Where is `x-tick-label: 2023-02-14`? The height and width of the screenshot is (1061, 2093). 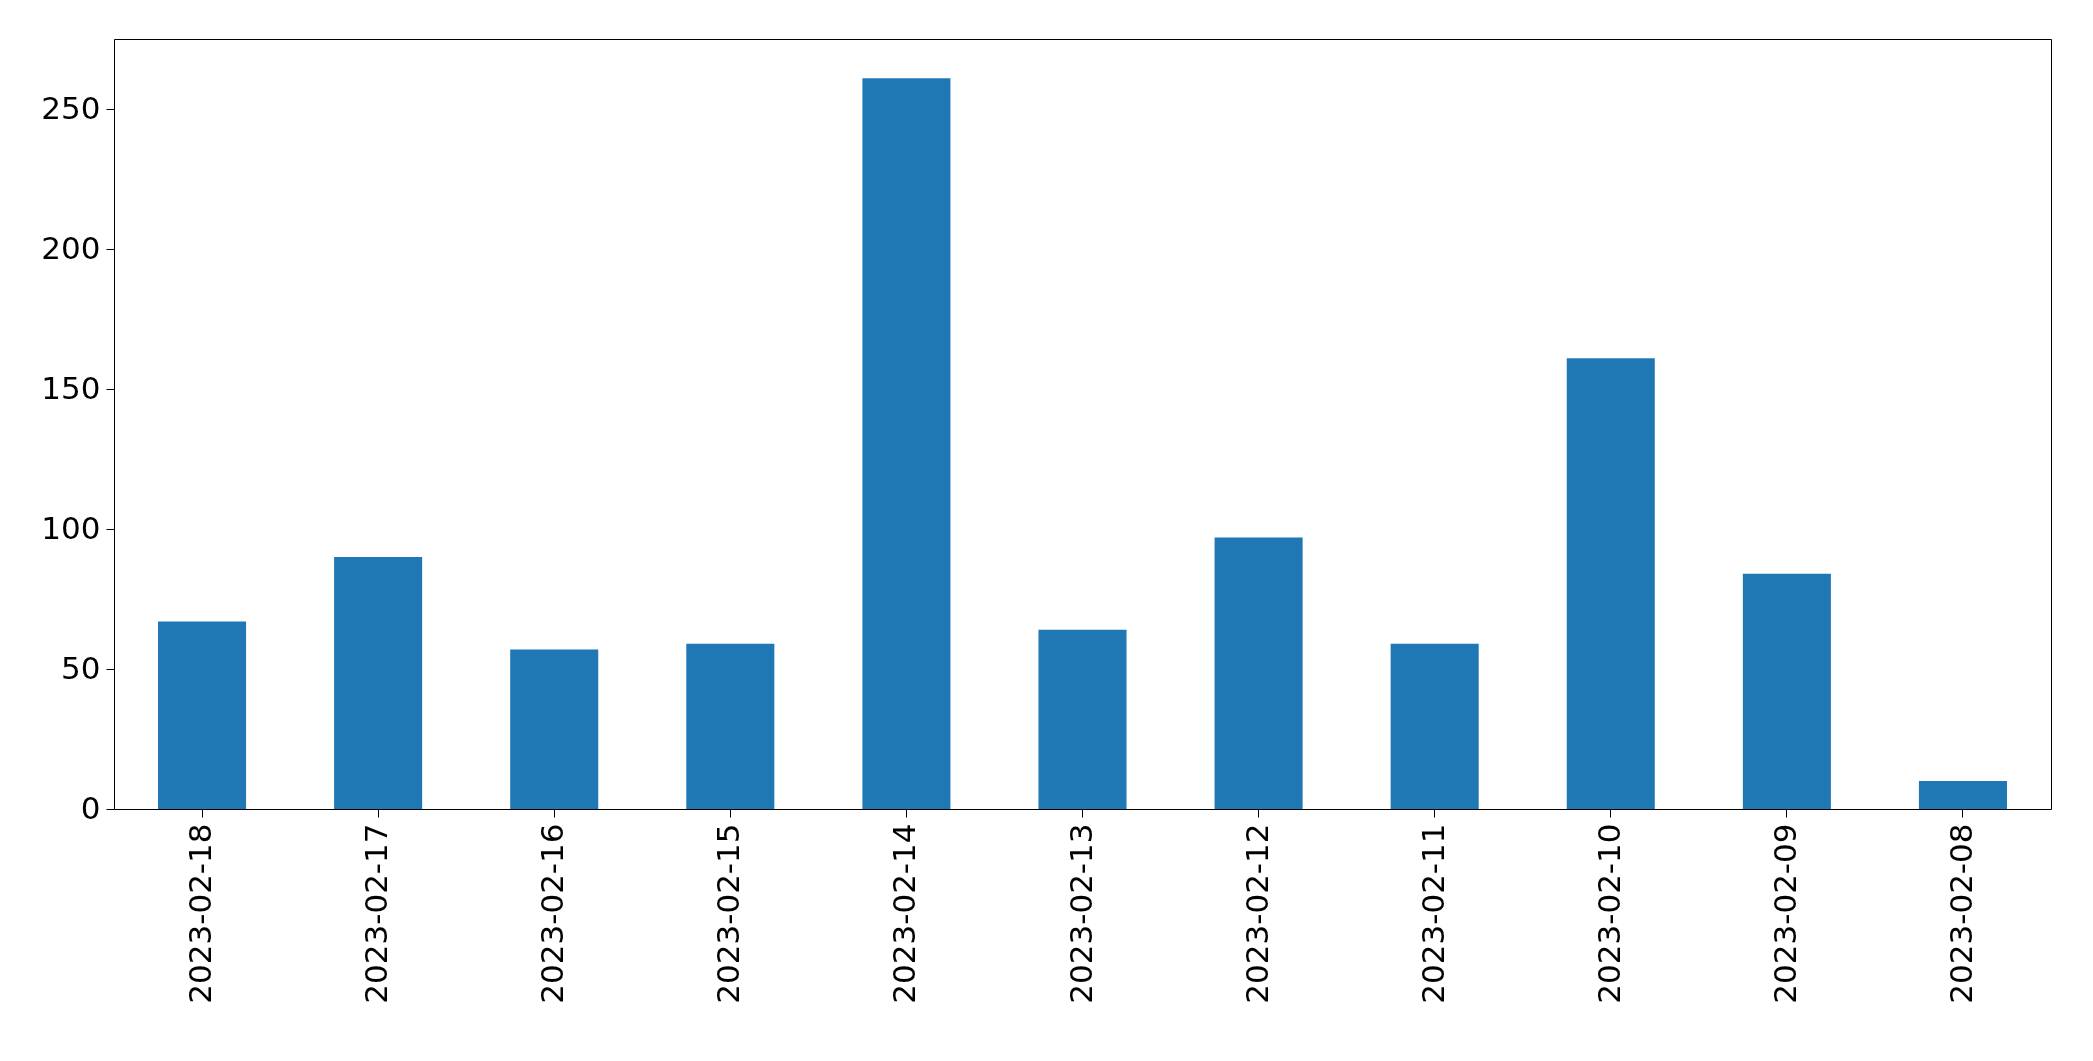
x-tick-label: 2023-02-14 is located at coordinates (904, 913).